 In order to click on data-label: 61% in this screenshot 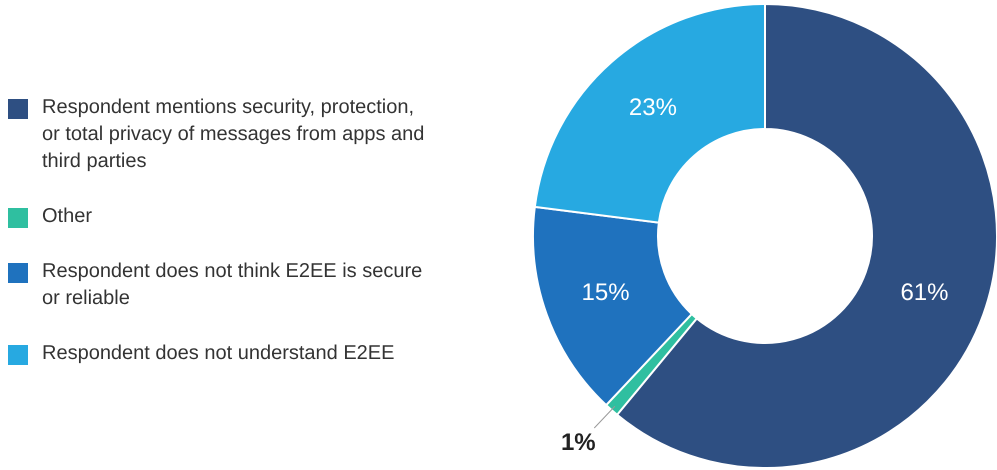, I will do `click(924, 292)`.